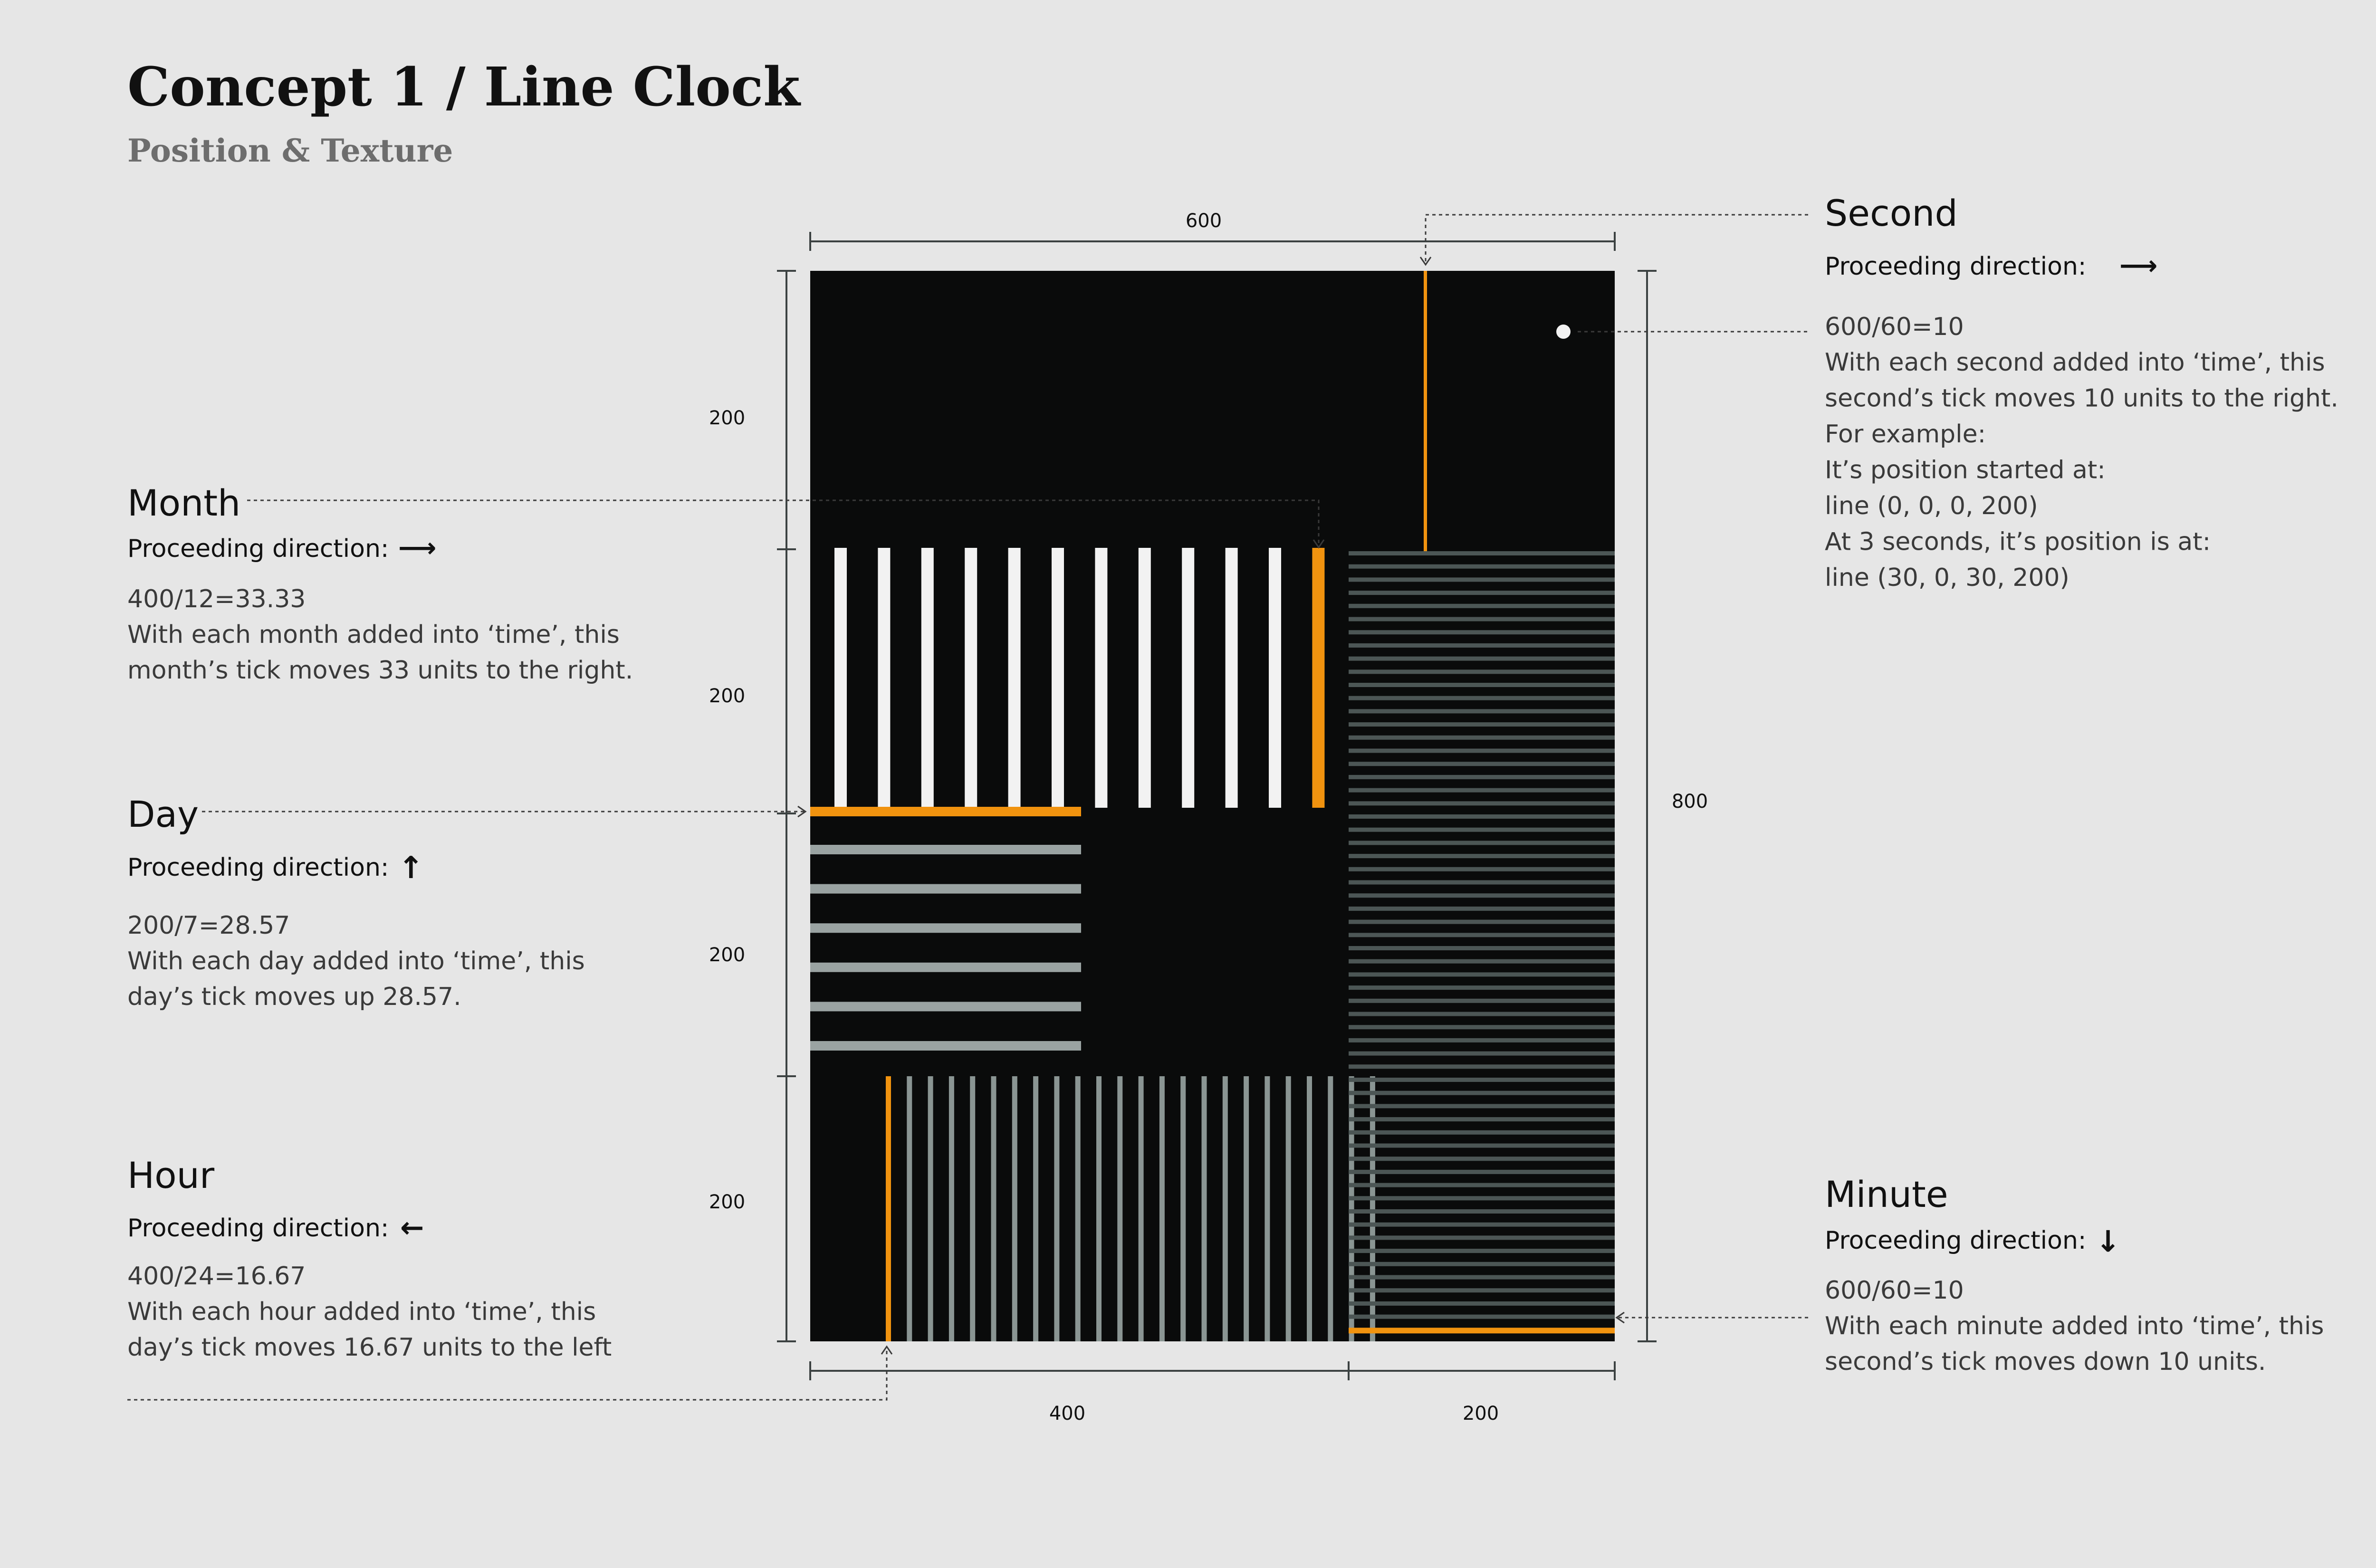  What do you see at coordinates (2018, 542) in the screenshot?
I see `second-description-line: At 3 seconds, it’s position is at:` at bounding box center [2018, 542].